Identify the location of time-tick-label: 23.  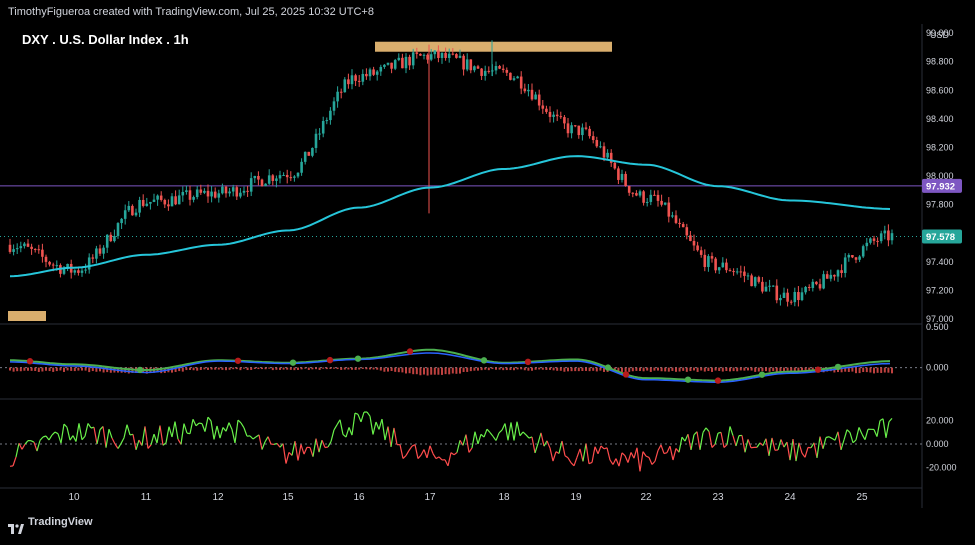
(718, 497).